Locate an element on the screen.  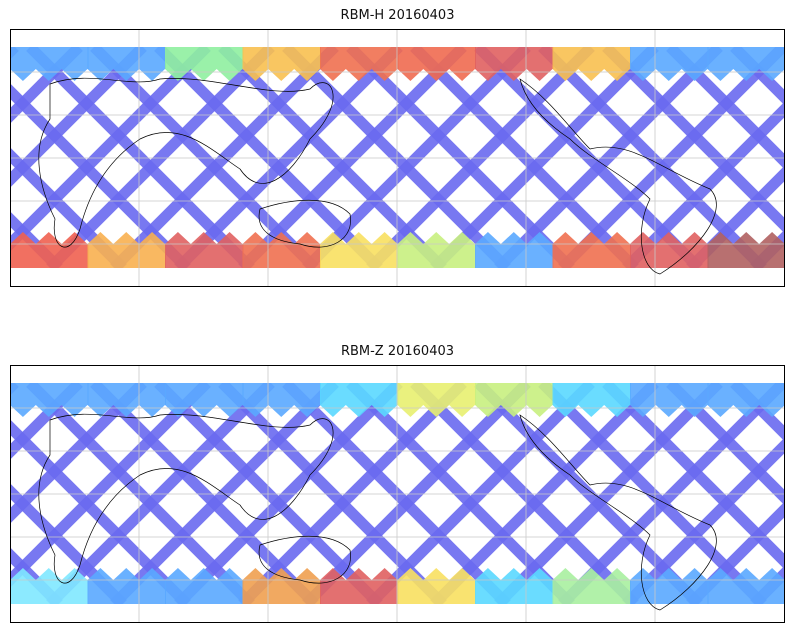
top-map-title: RBM-H 20160403 is located at coordinates (397, 15).